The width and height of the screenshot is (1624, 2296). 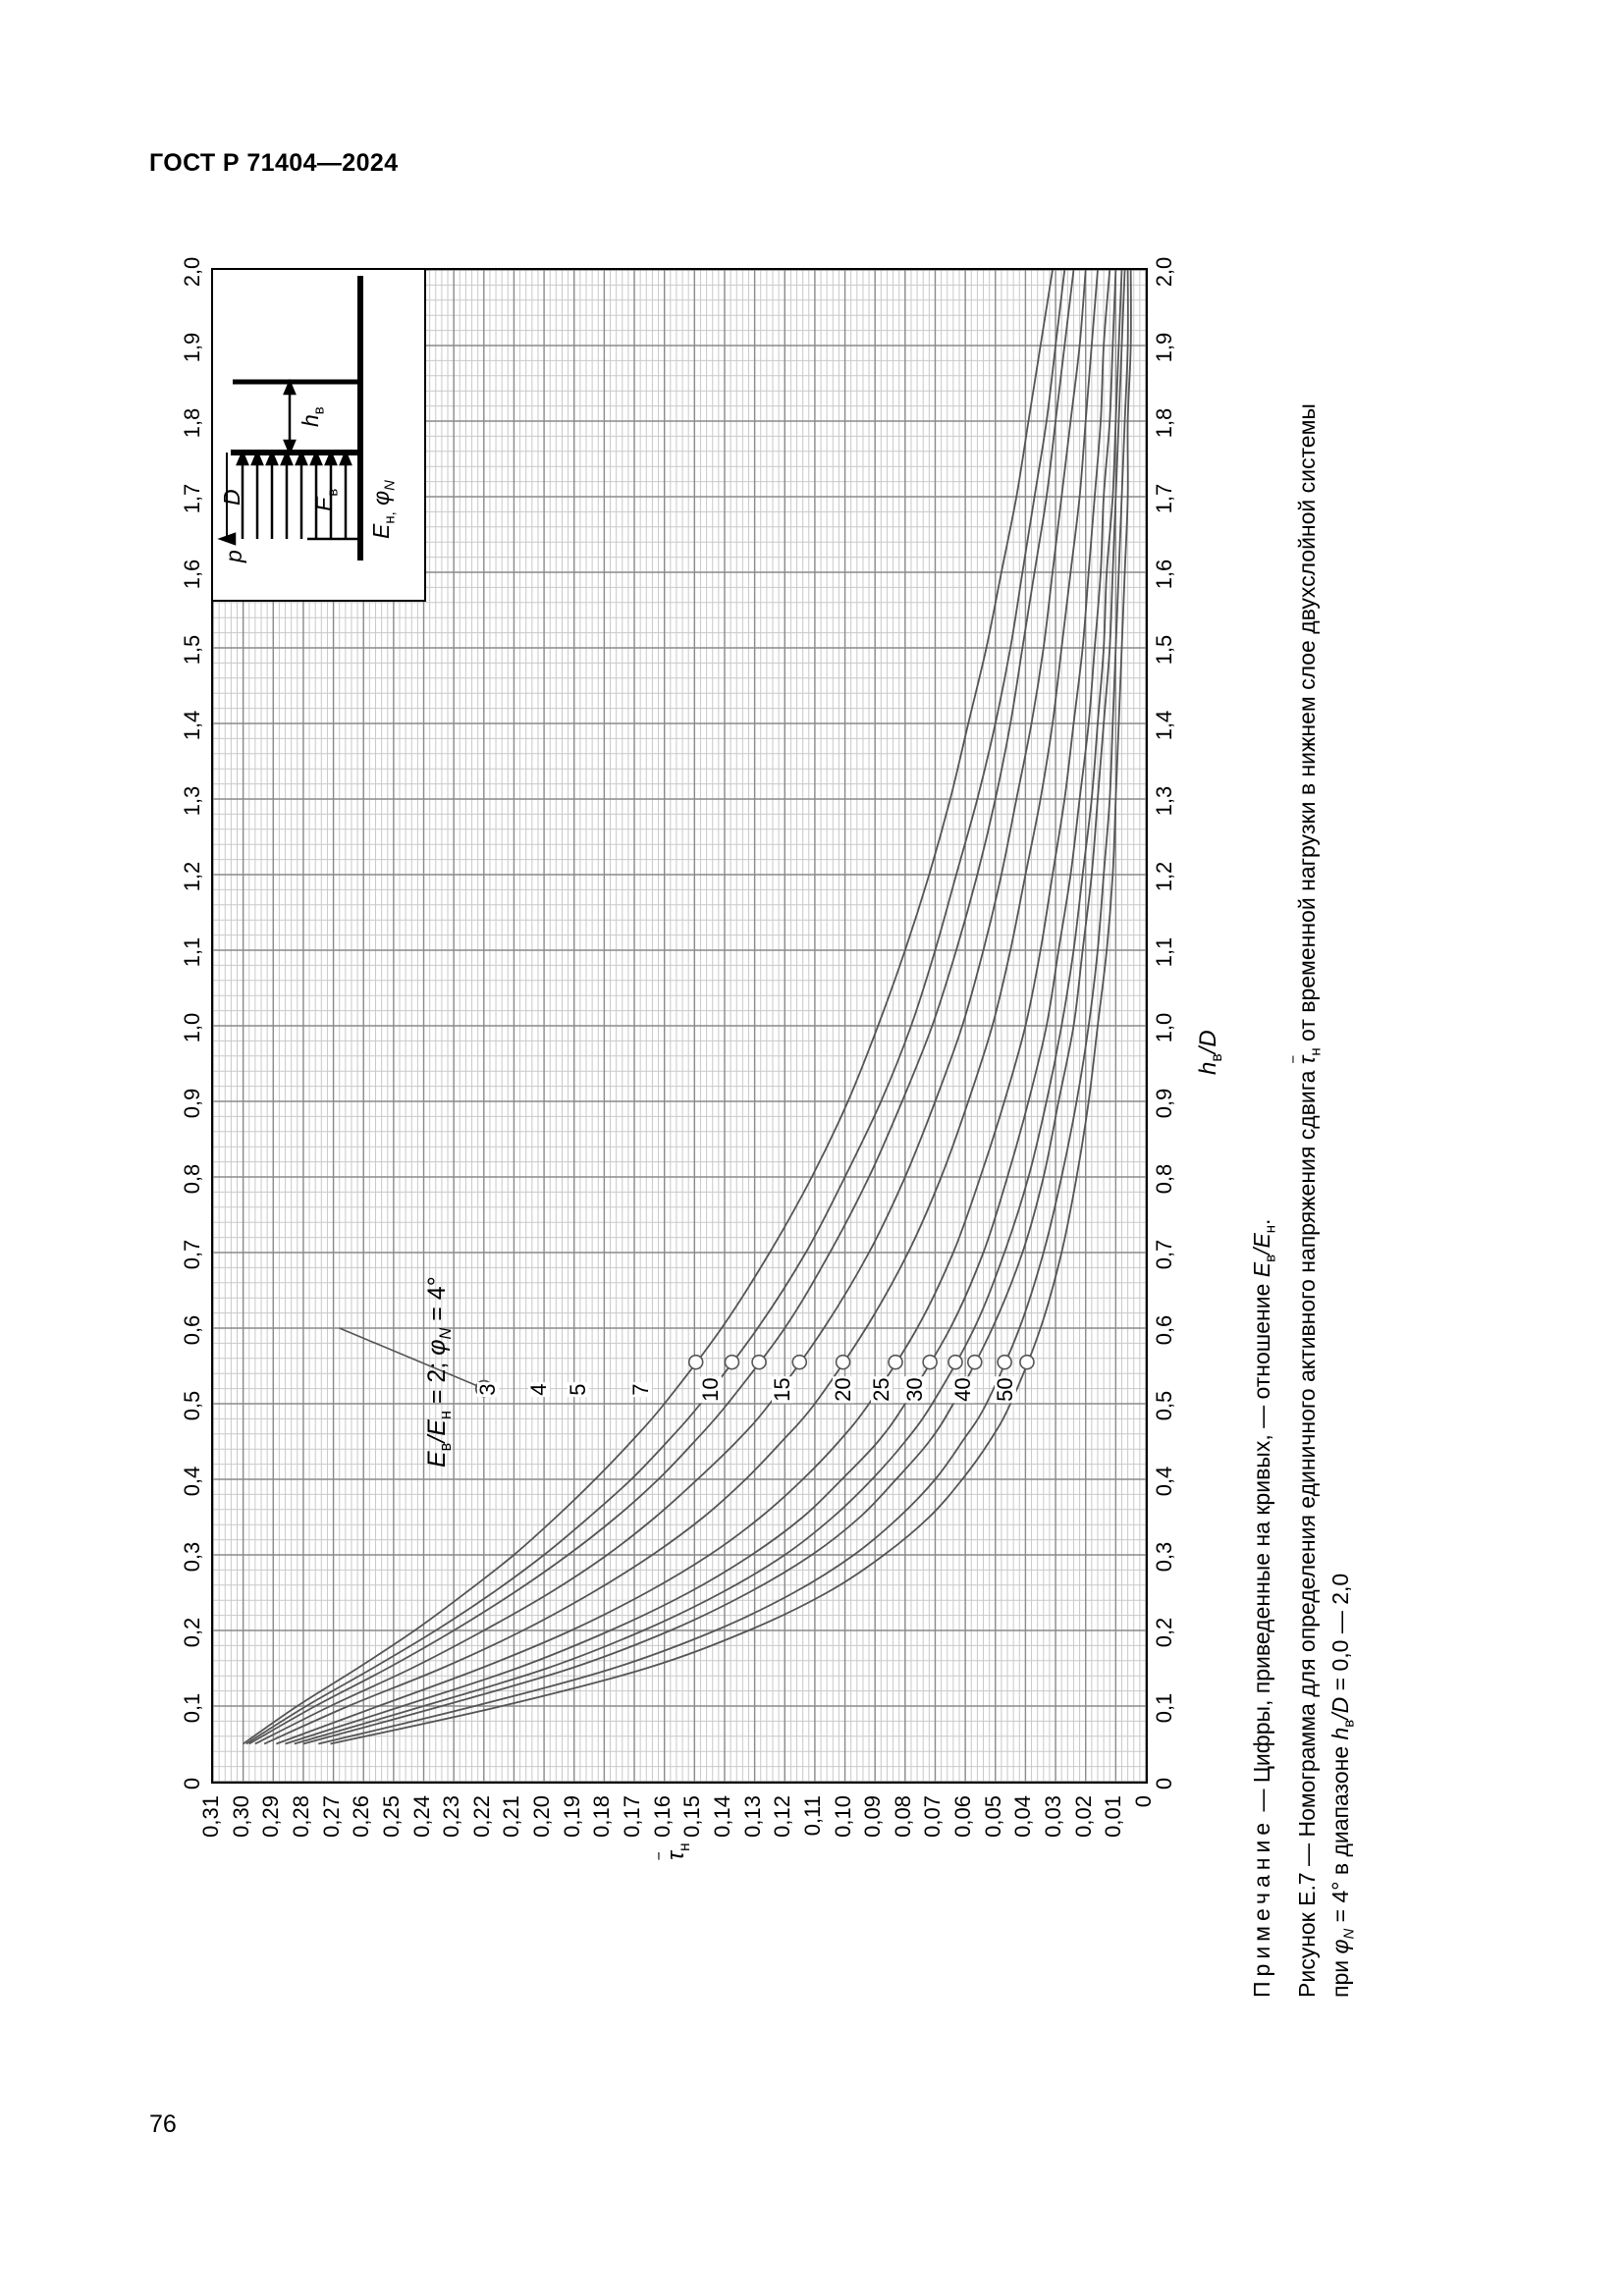 I want to click on caption2-phi-sub: N, so click(x=1349, y=1934).